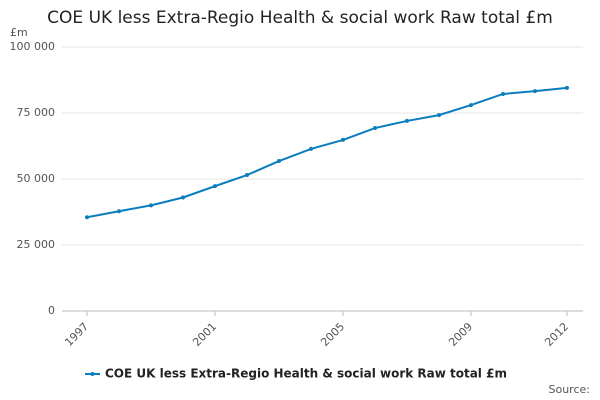 This screenshot has width=600, height=400. What do you see at coordinates (92, 374) in the screenshot?
I see `legend-swatch-dot` at bounding box center [92, 374].